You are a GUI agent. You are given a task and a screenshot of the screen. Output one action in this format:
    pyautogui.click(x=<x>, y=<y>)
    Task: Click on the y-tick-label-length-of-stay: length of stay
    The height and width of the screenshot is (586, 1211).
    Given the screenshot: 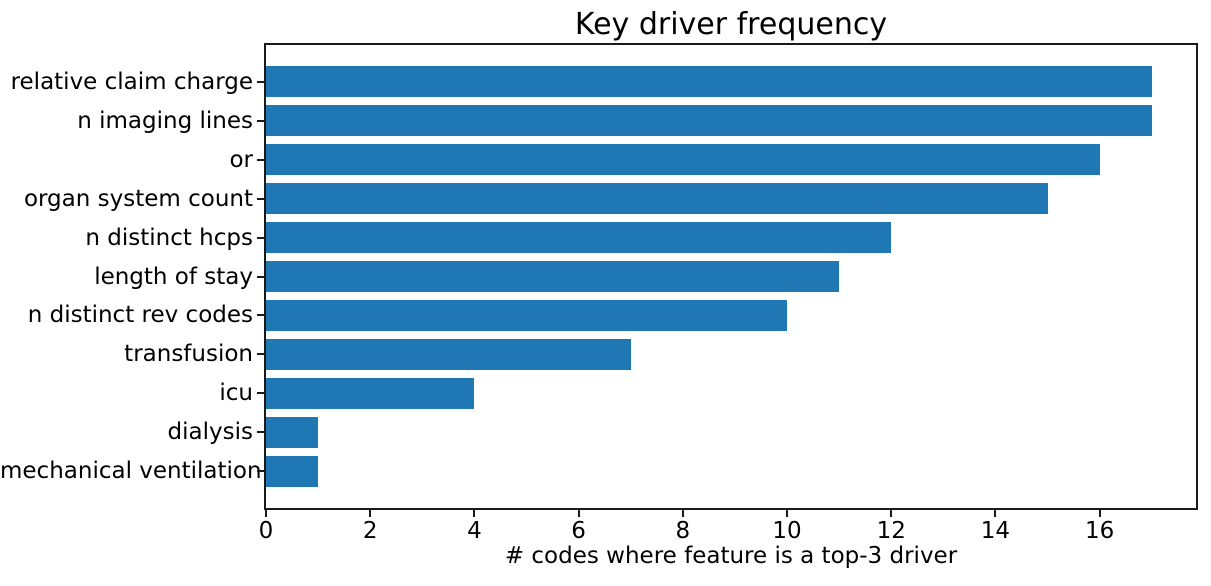 What is the action you would take?
    pyautogui.click(x=173, y=276)
    